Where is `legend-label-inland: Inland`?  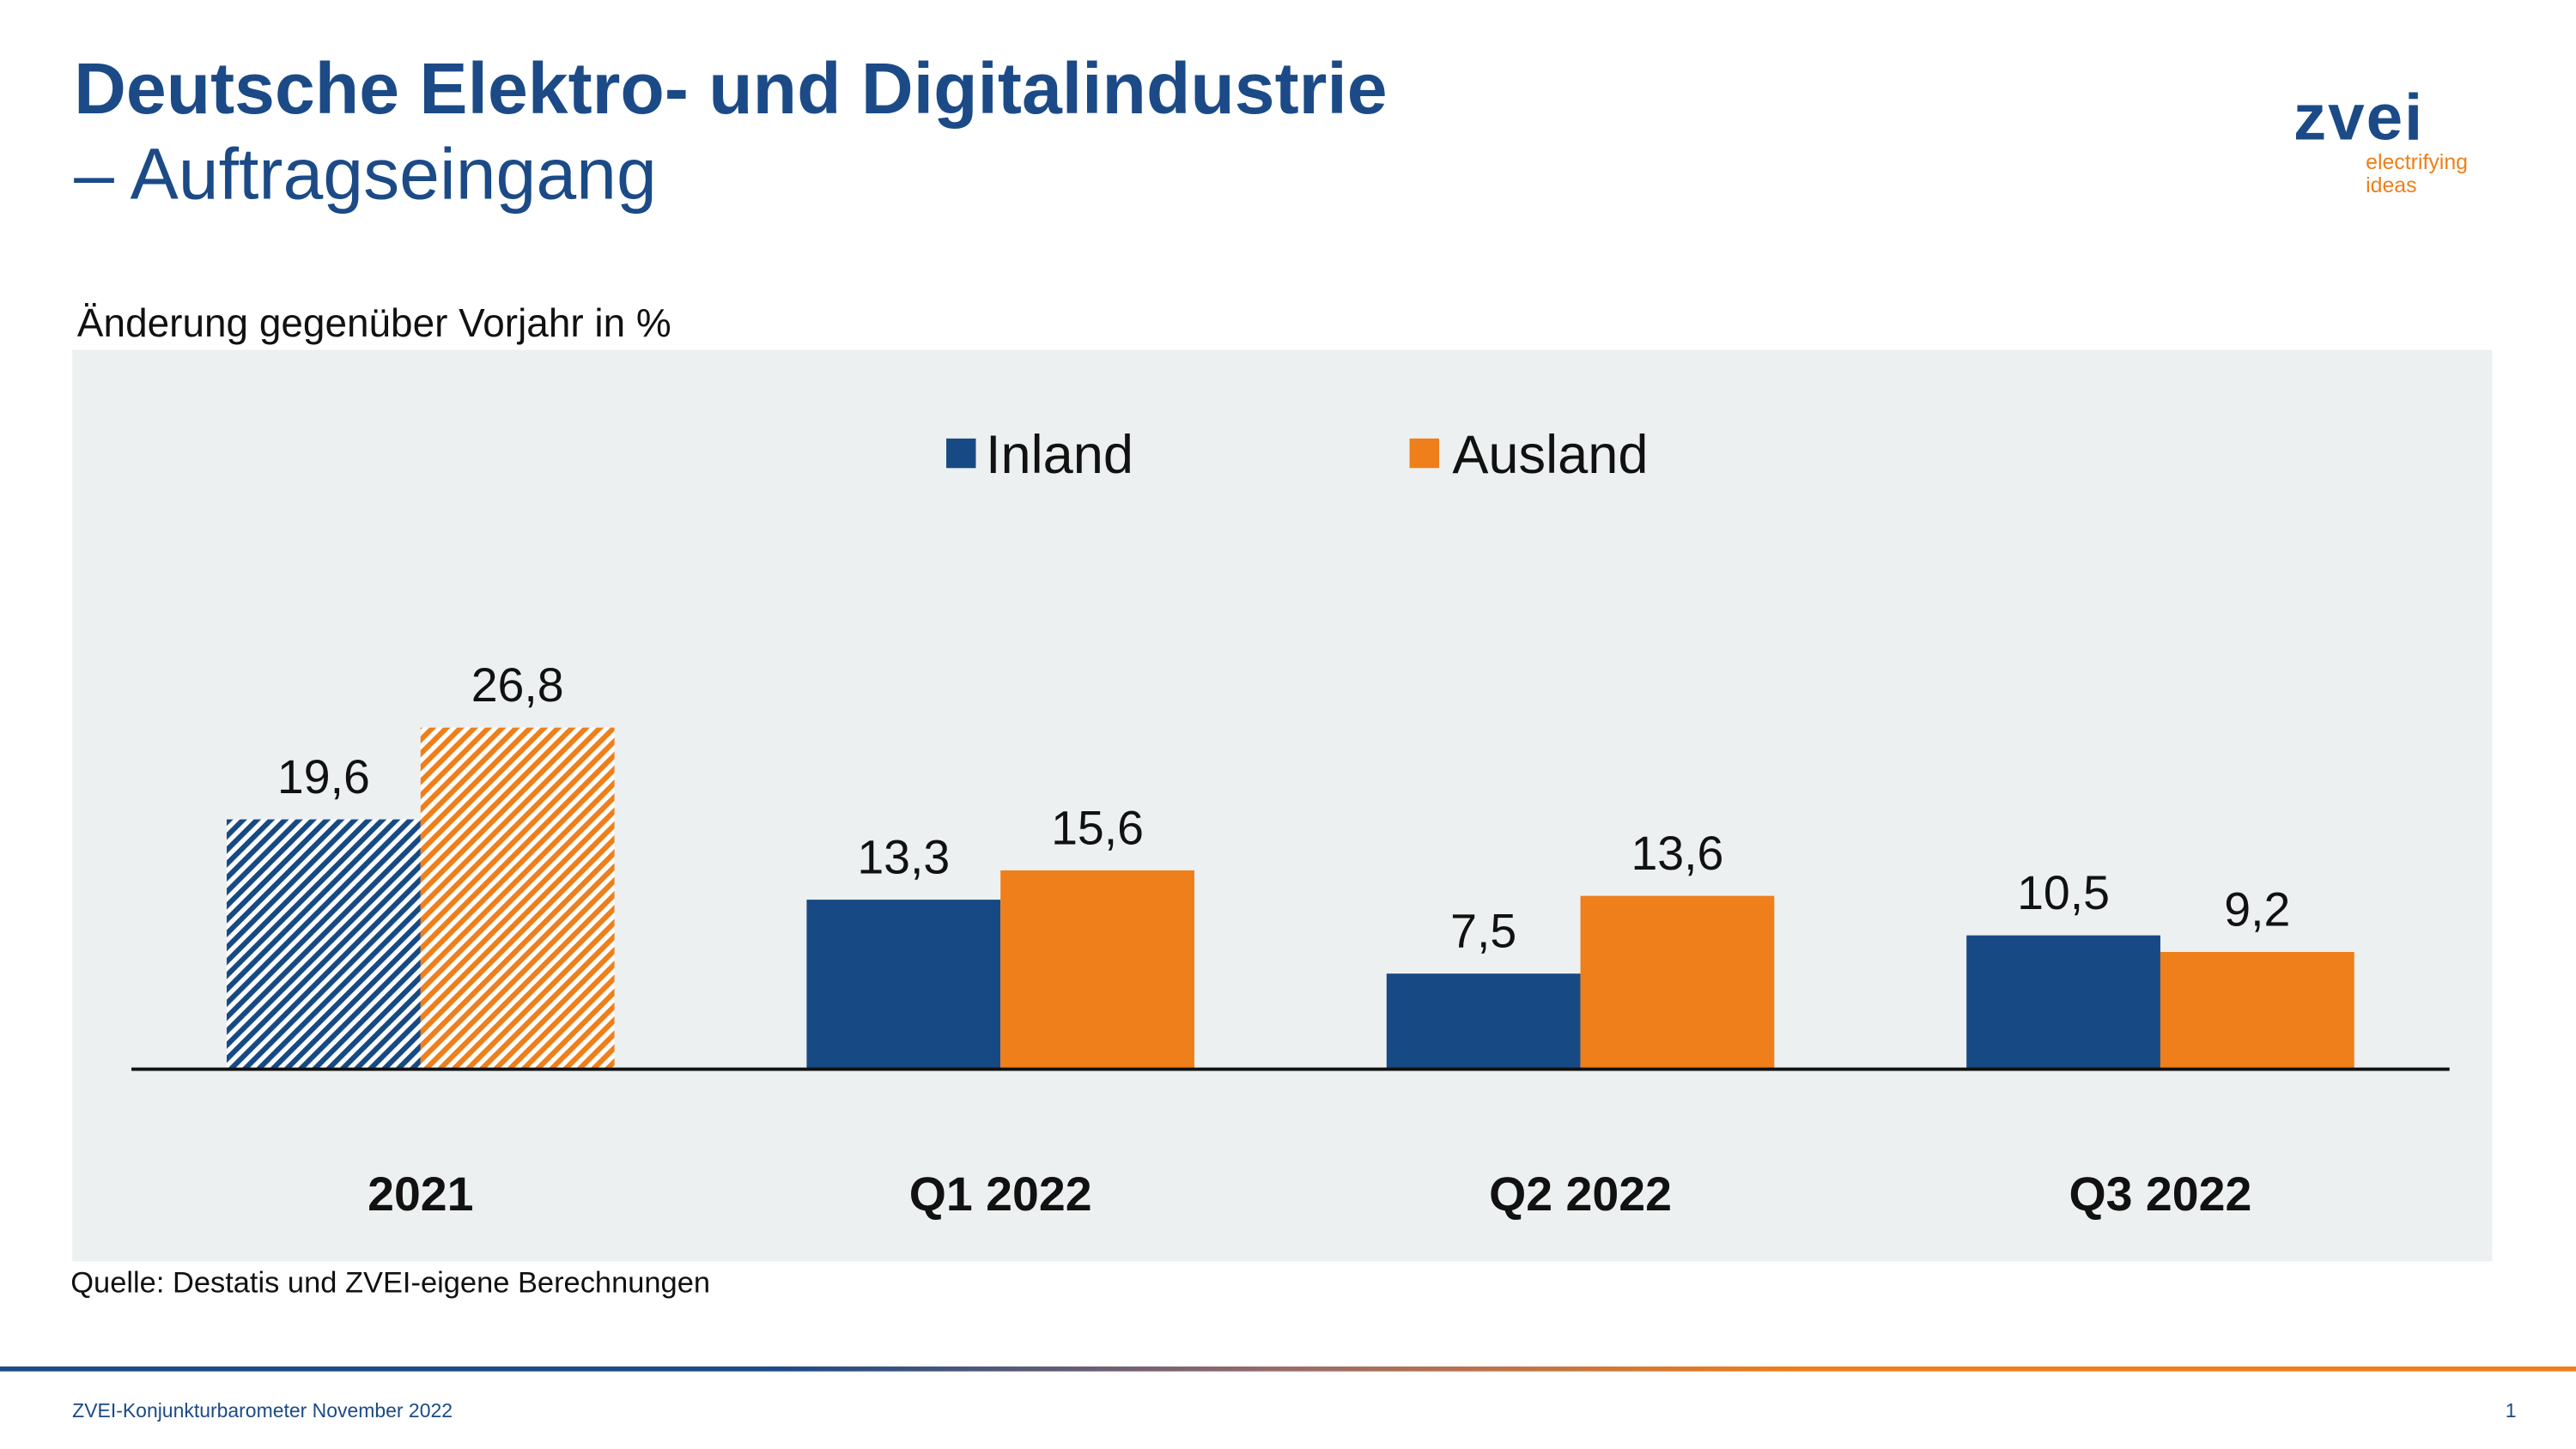 legend-label-inland: Inland is located at coordinates (1060, 455).